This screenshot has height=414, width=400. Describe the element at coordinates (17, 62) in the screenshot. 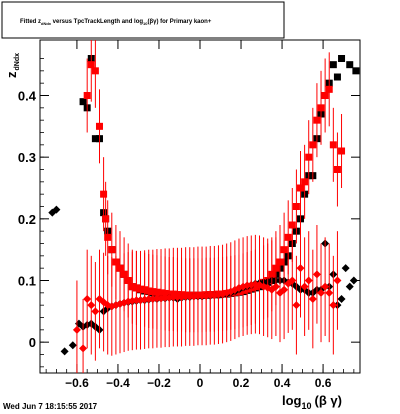

I see `y-axis-label-sub: dNdx` at that location.